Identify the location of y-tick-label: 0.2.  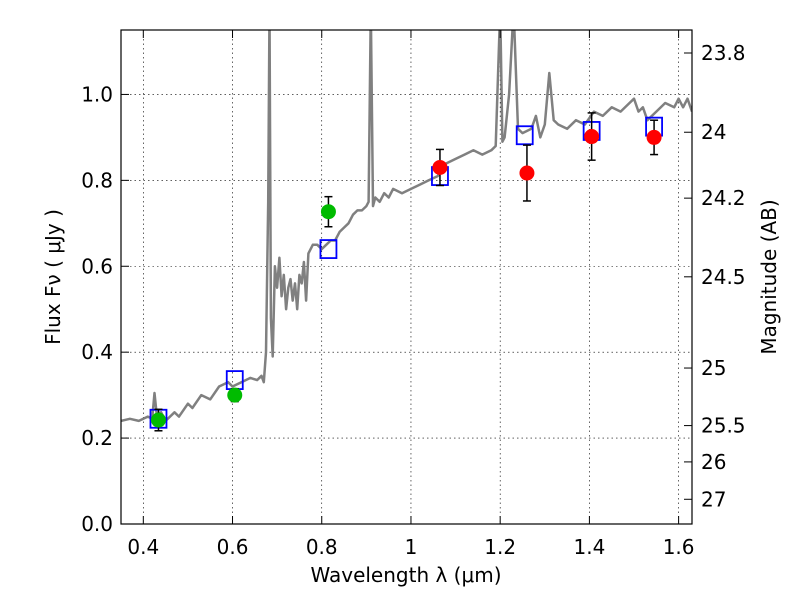
(97, 438).